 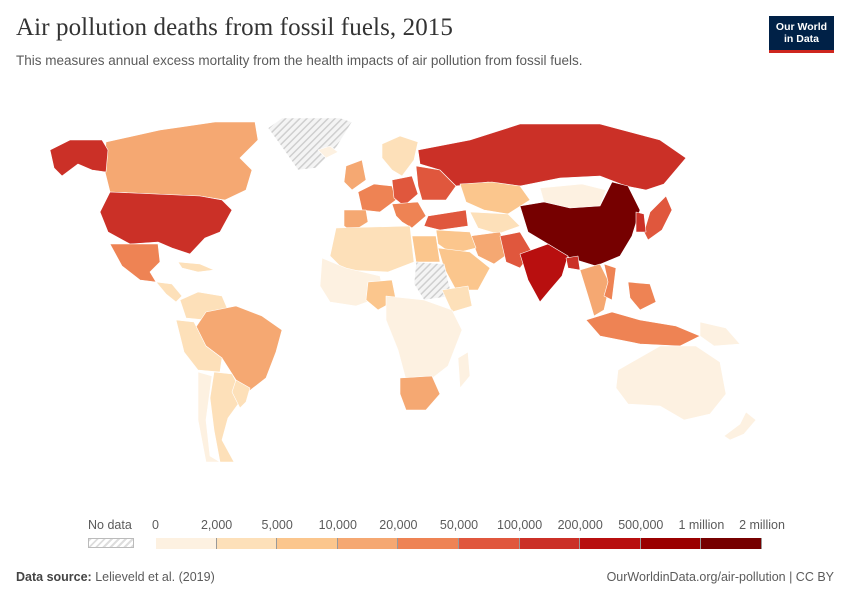 I want to click on region-kazakhstan, so click(x=495, y=198).